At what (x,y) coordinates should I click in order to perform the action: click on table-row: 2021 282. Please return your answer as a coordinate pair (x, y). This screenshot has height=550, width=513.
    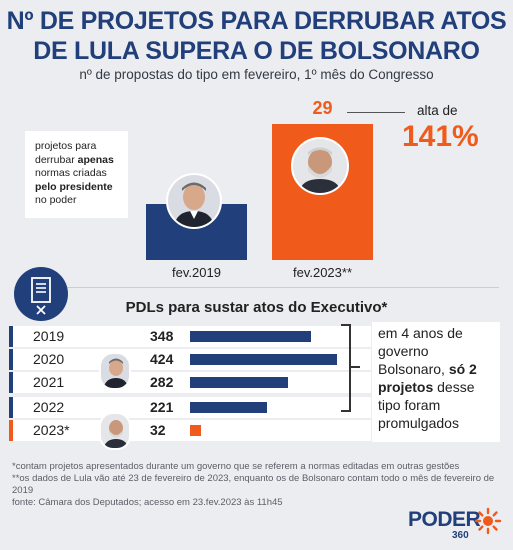
    Looking at the image, I should click on (190, 382).